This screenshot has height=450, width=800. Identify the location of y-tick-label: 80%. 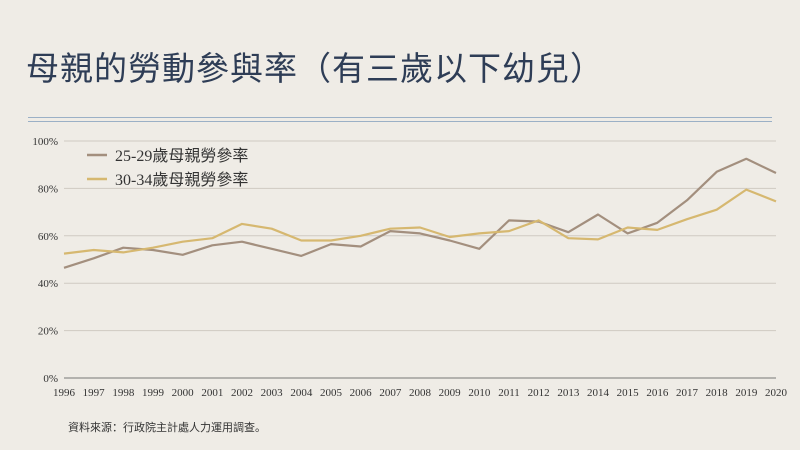
(48, 189).